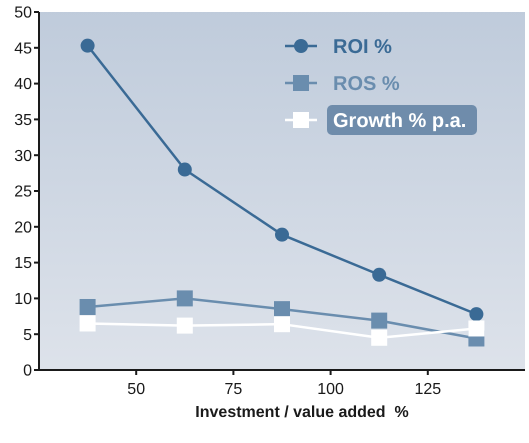 The height and width of the screenshot is (443, 529). What do you see at coordinates (366, 84) in the screenshot?
I see `legend-label: ROS %` at bounding box center [366, 84].